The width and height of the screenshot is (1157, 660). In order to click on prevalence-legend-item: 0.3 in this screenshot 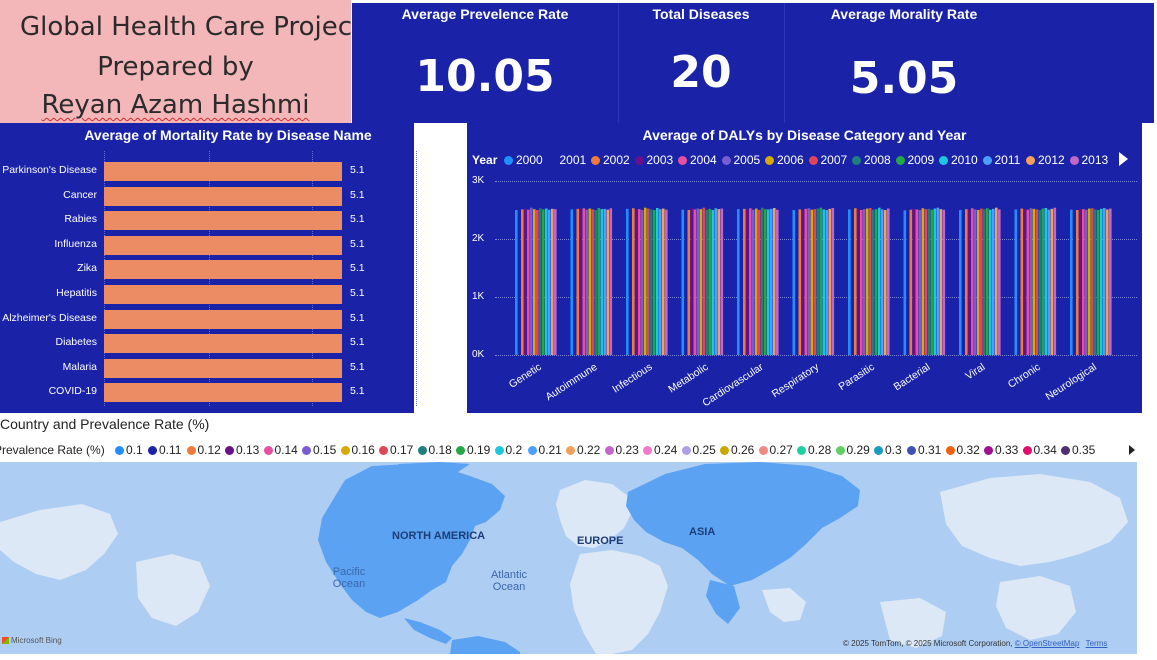, I will do `click(888, 450)`.